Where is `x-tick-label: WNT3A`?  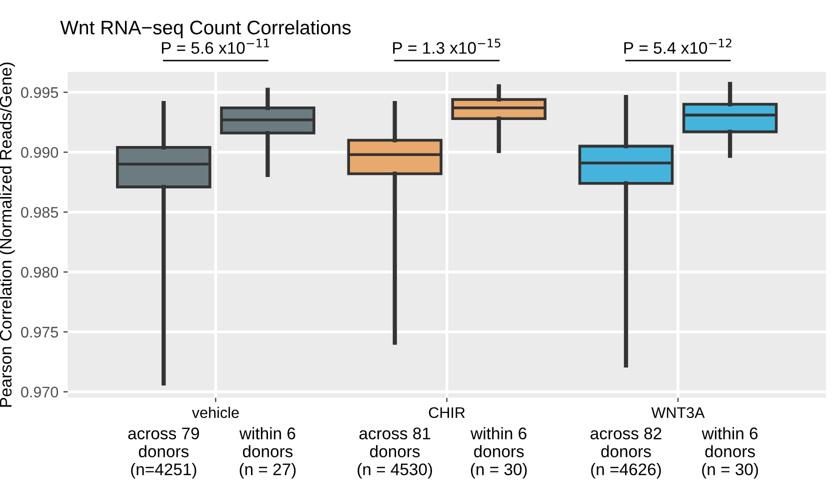
x-tick-label: WNT3A is located at coordinates (678, 412).